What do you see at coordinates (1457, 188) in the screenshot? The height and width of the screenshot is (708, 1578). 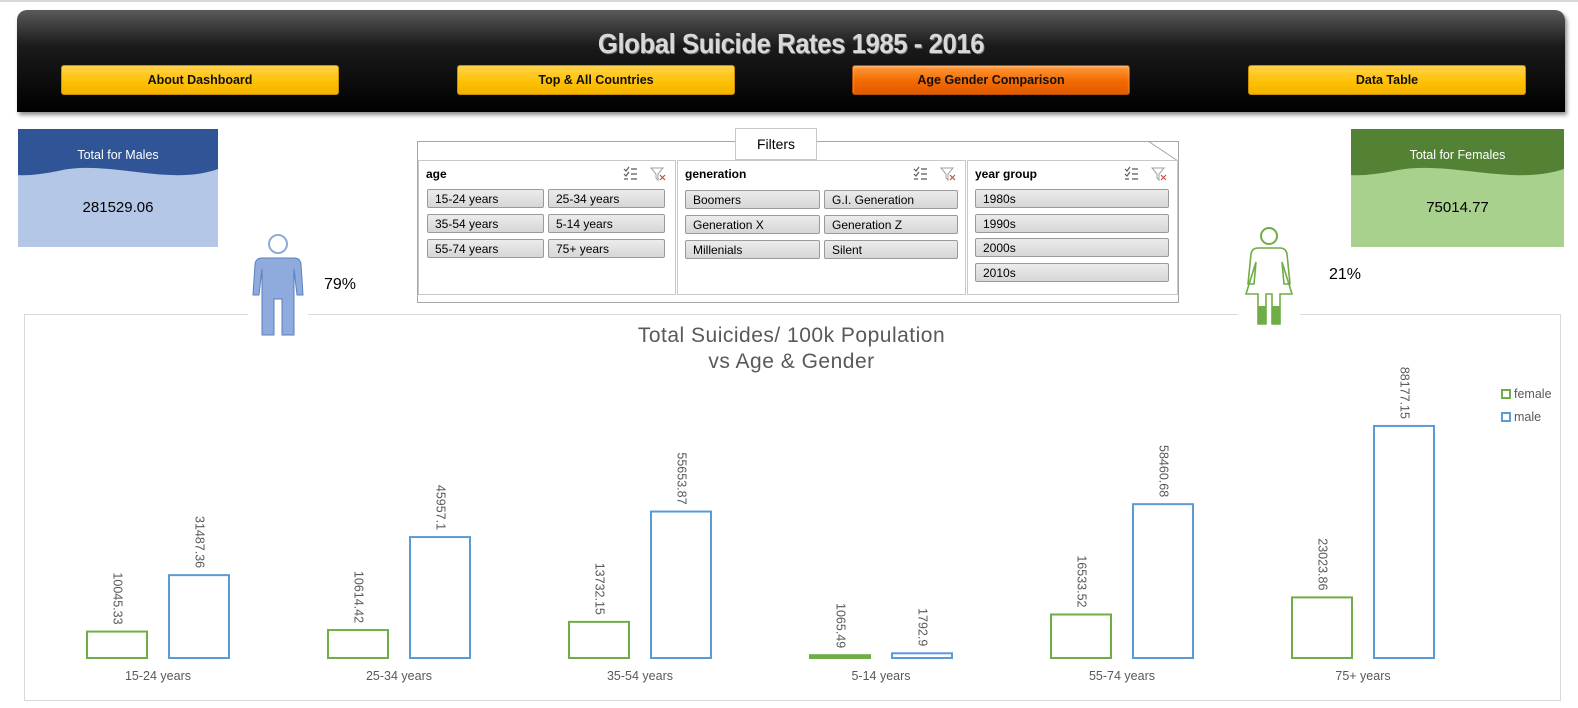 I see `females-kpi-card: Total for Females 75014.77` at bounding box center [1457, 188].